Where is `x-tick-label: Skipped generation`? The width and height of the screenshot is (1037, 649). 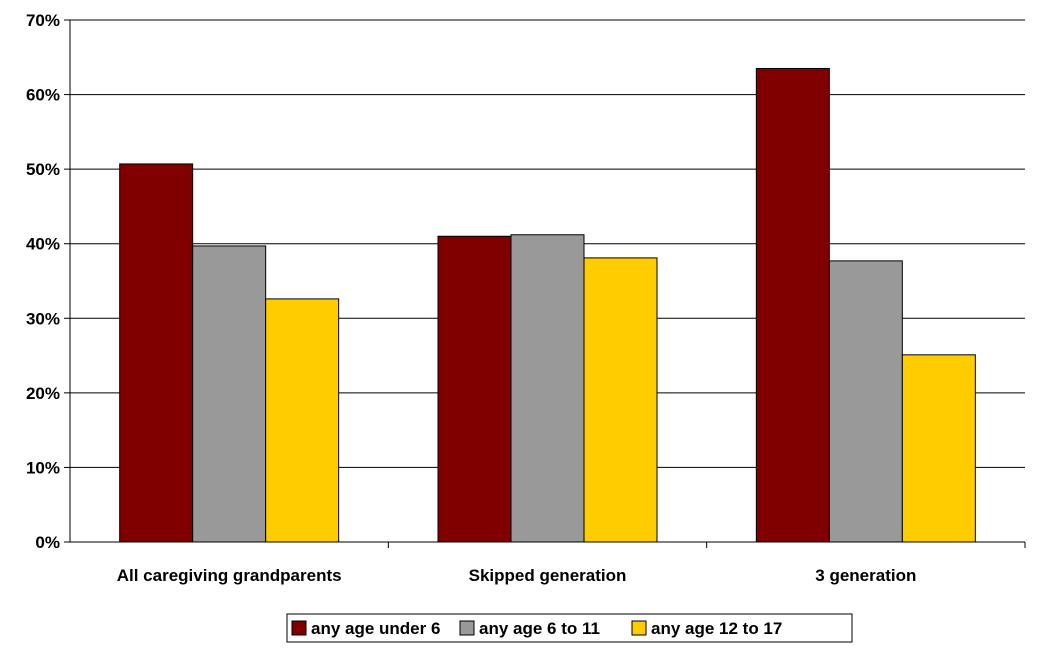 x-tick-label: Skipped generation is located at coordinates (548, 575).